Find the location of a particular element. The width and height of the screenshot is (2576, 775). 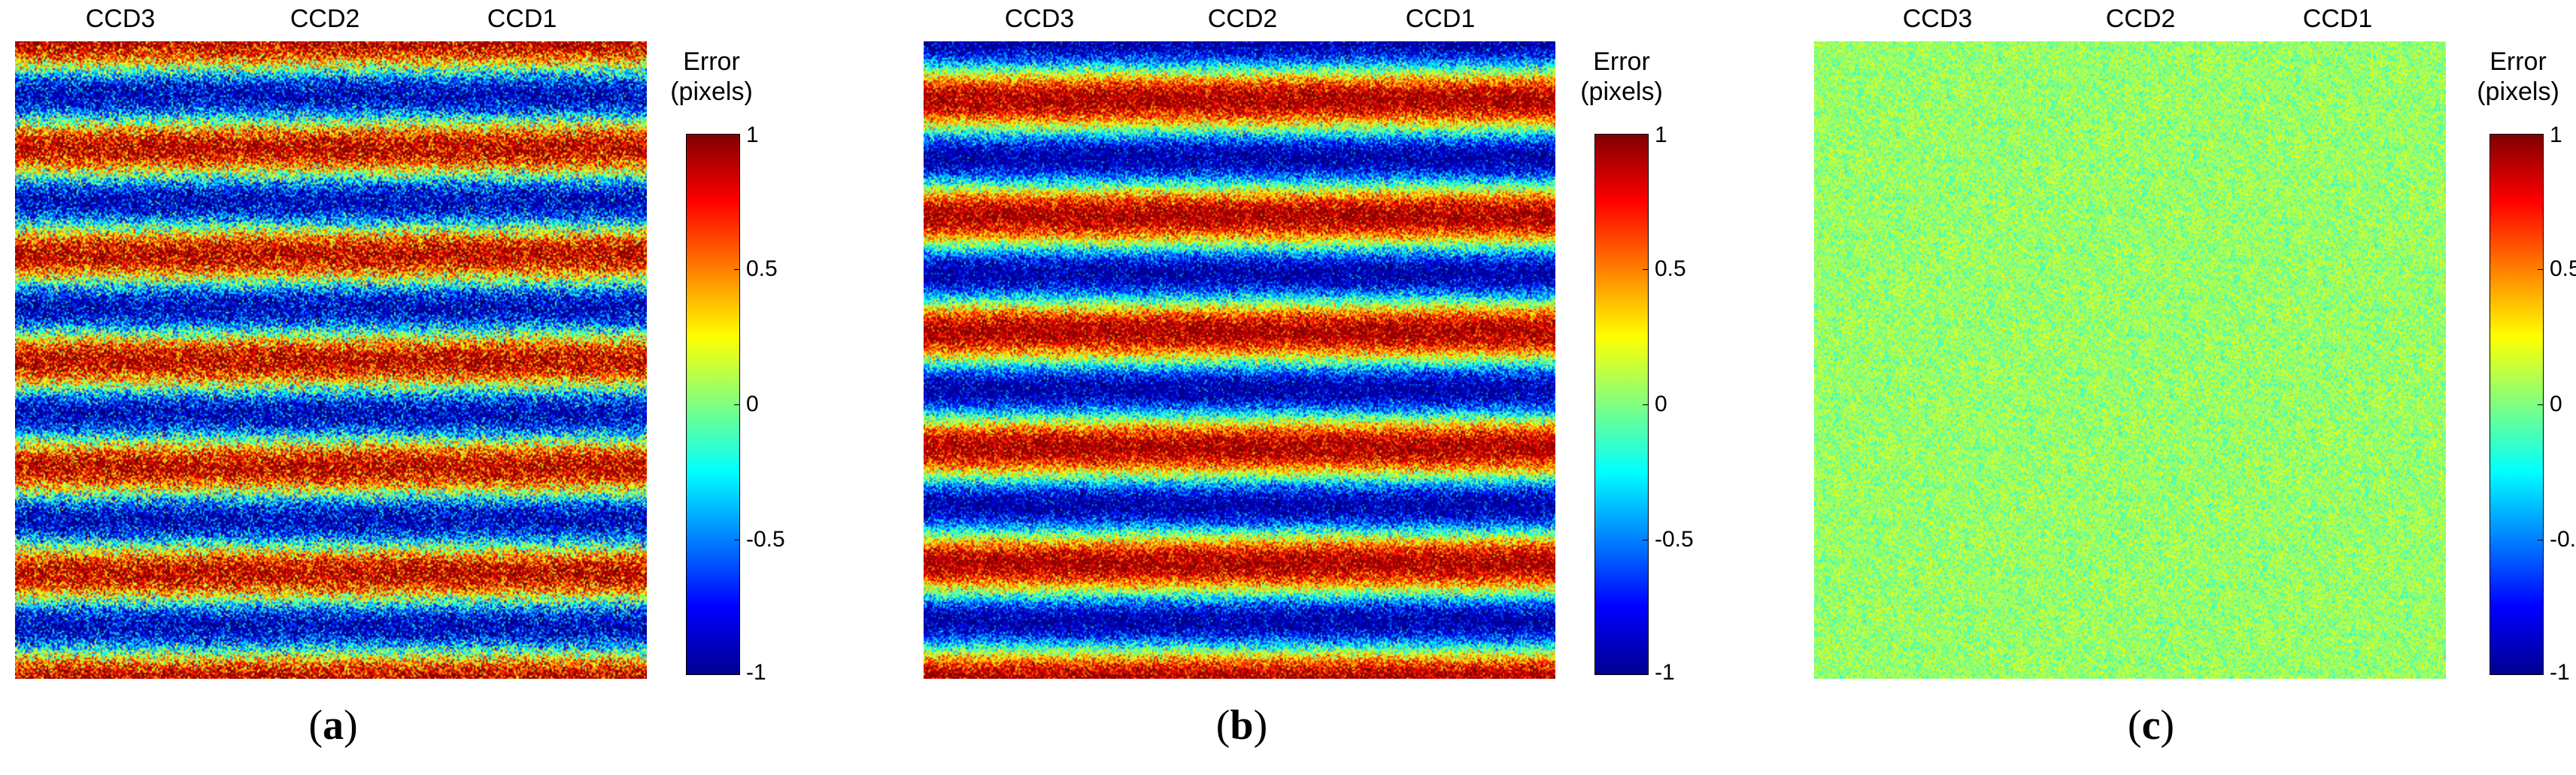

panel-caption-b: (b) is located at coordinates (1241, 725).